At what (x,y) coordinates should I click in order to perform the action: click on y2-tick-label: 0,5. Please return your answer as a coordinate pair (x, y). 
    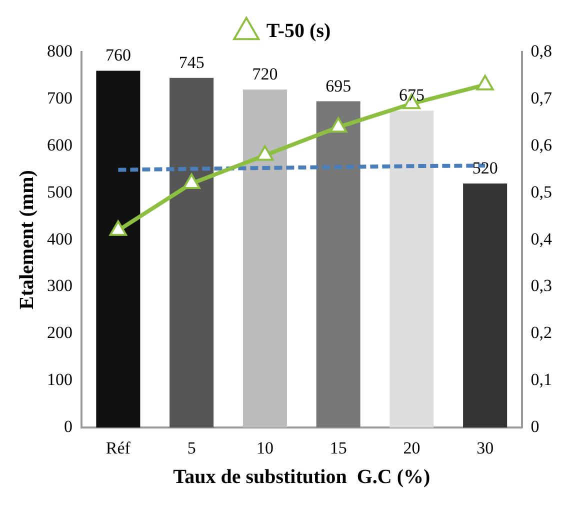
    Looking at the image, I should click on (541, 192).